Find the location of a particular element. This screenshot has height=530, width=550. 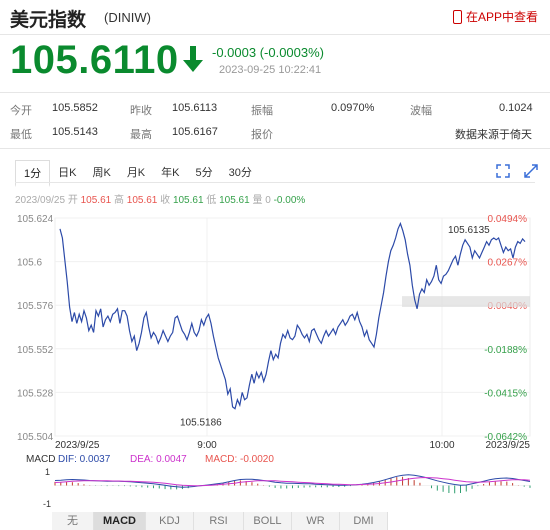

indicator-tab: BOLL is located at coordinates (268, 521).